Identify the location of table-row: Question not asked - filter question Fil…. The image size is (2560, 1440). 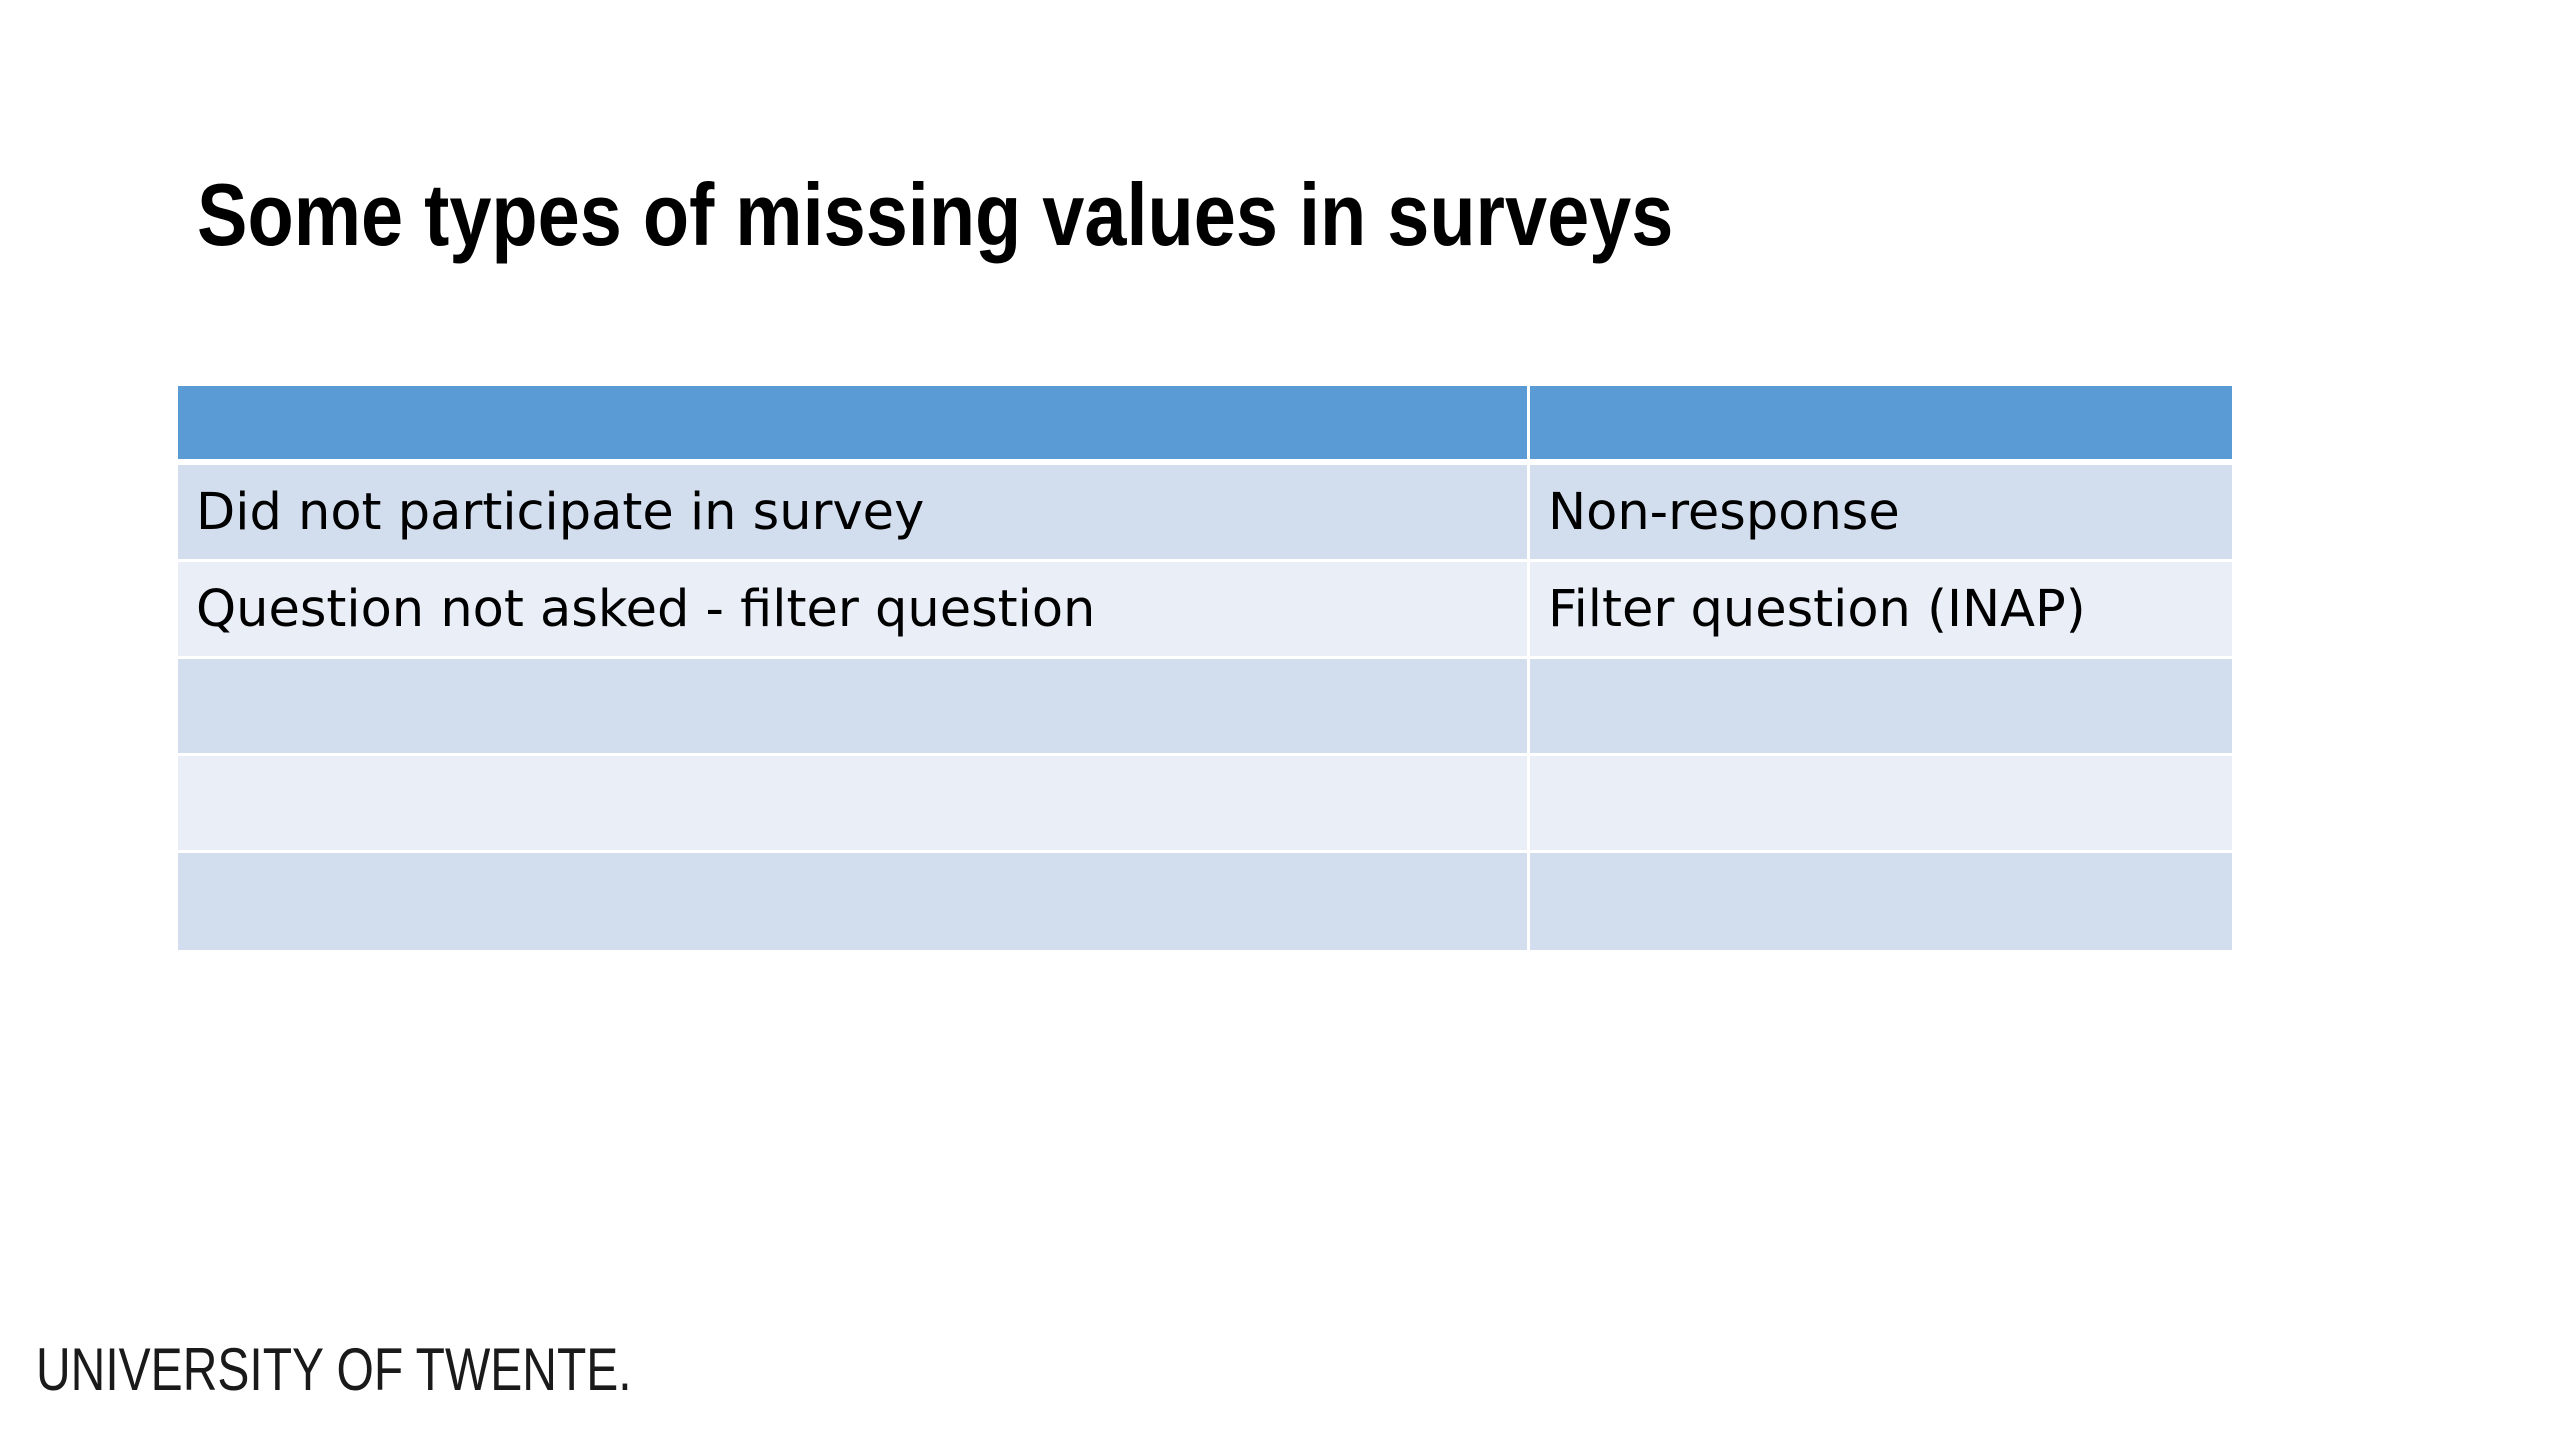
(1205, 610).